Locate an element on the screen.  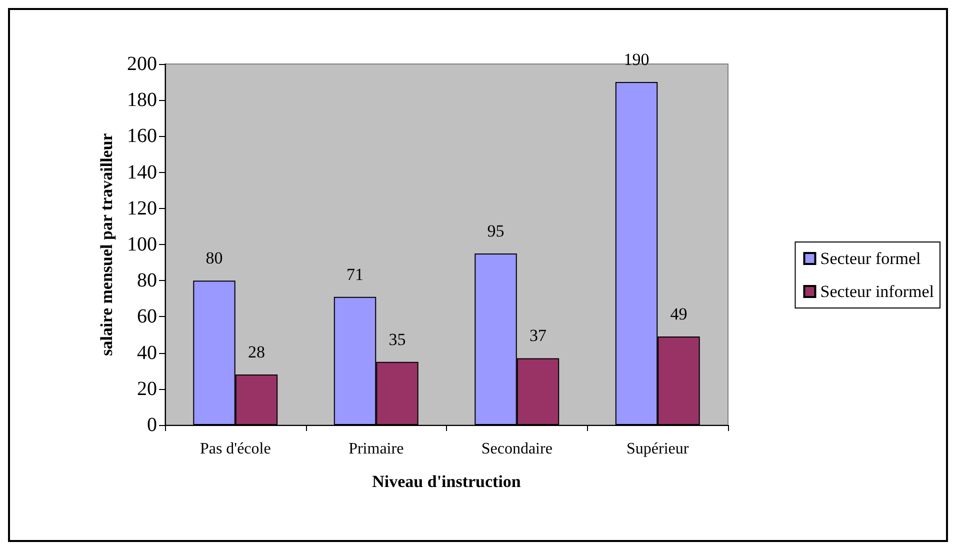
data-label: 95 is located at coordinates (495, 231).